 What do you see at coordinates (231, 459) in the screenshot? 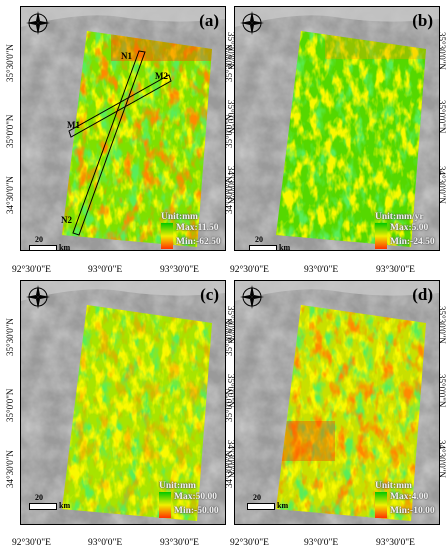
I see `lat-label-right-c-3: 34°30'0"N` at bounding box center [231, 459].